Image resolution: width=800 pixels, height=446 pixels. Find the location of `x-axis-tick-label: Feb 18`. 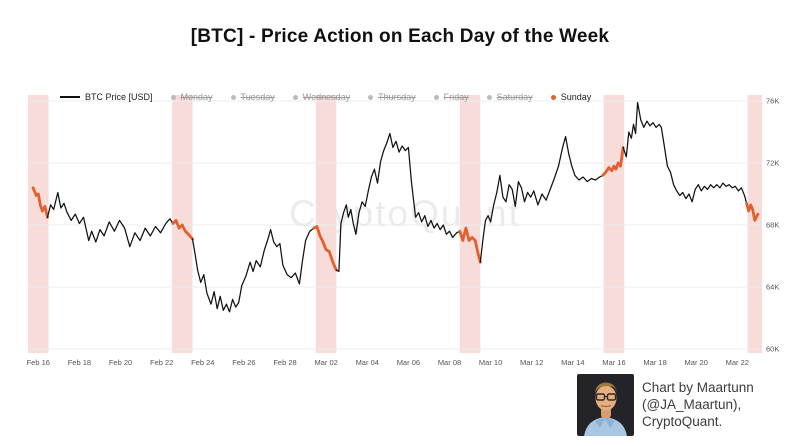

x-axis-tick-label: Feb 18 is located at coordinates (79, 362).